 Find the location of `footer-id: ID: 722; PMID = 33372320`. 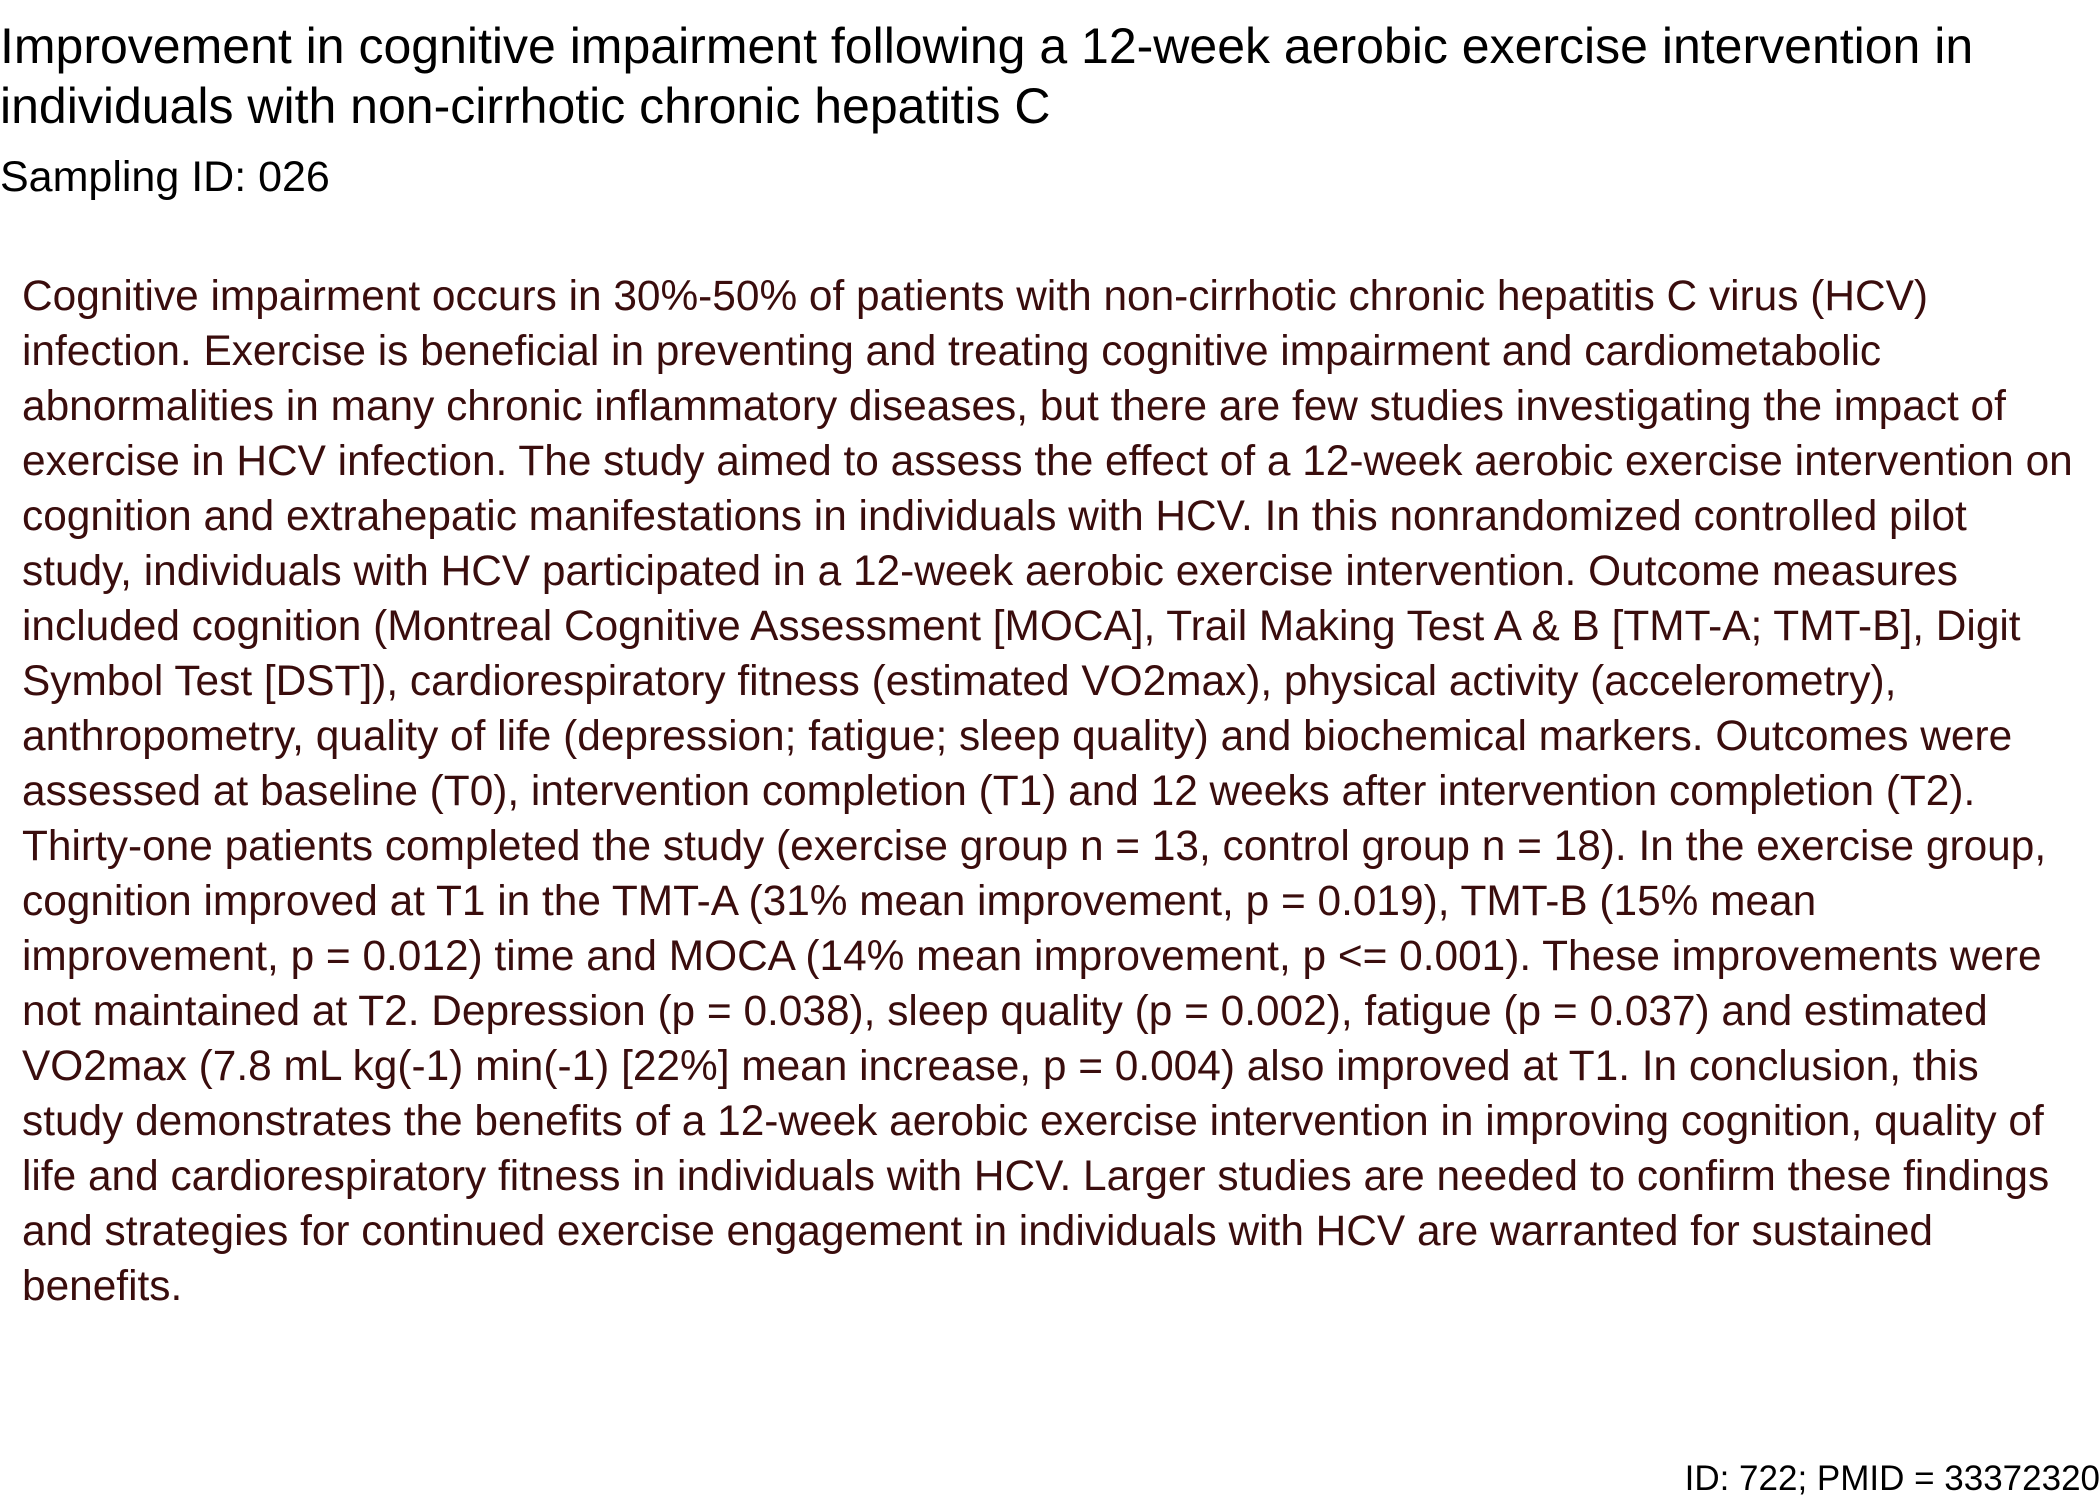

footer-id: ID: 722; PMID = 33372320 is located at coordinates (1892, 1478).